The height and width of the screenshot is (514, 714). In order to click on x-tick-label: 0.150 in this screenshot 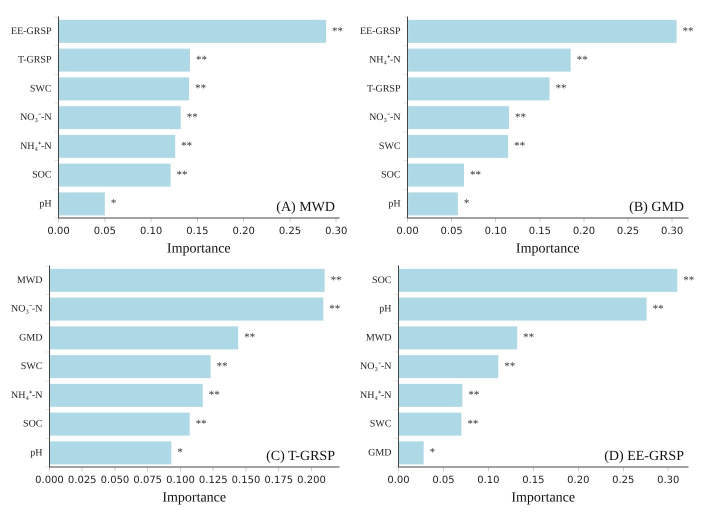, I will do `click(246, 480)`.